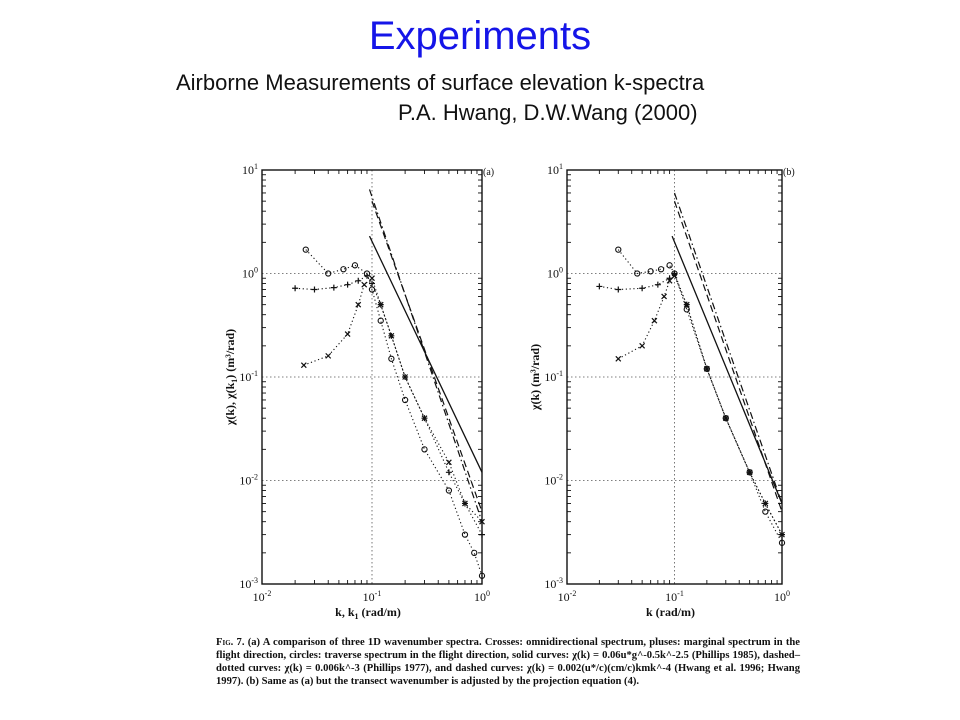  I want to click on slide-title: Experiments, so click(480, 36).